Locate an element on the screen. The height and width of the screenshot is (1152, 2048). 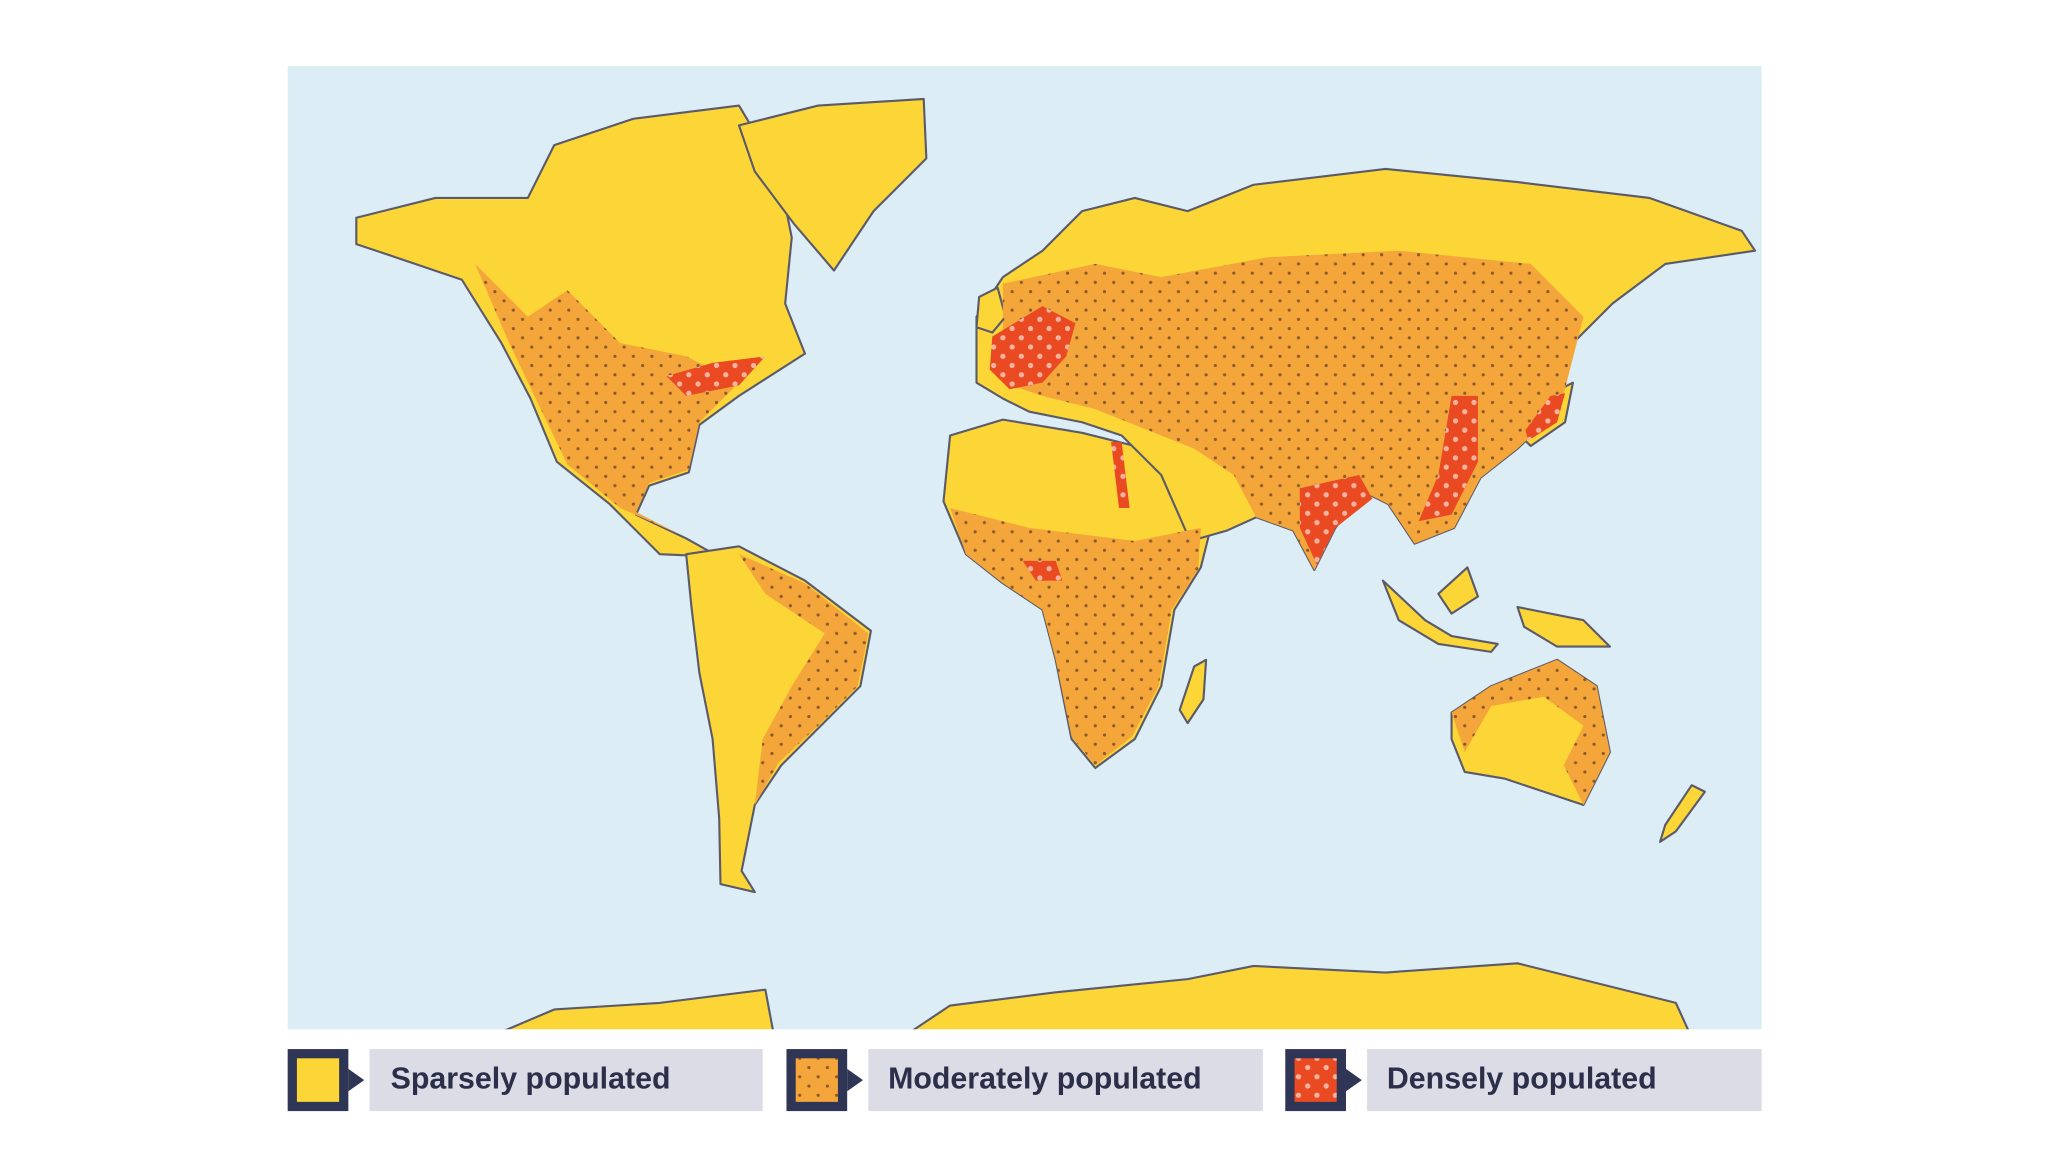
moderate-africa is located at coordinates (1075, 637).